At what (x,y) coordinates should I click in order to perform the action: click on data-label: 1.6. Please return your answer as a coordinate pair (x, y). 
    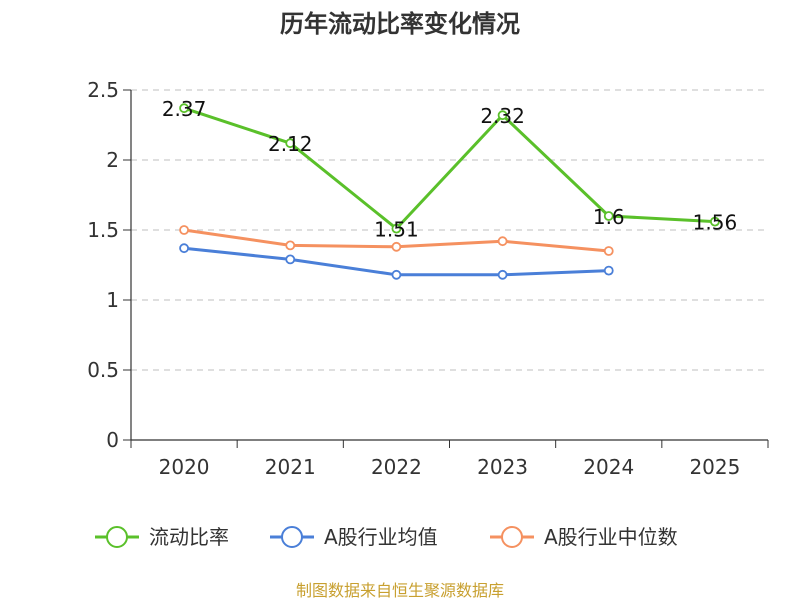
    Looking at the image, I should click on (609, 217).